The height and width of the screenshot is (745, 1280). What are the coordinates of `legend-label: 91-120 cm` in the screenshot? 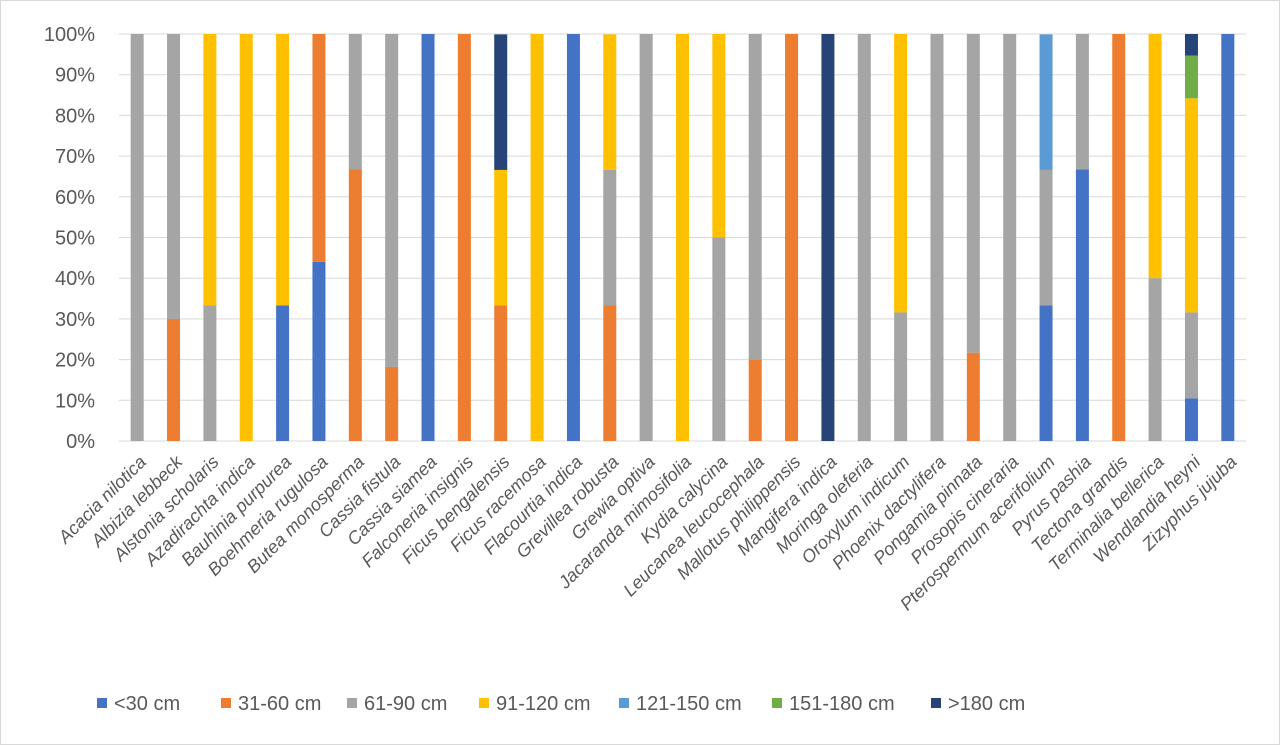 It's located at (543, 704).